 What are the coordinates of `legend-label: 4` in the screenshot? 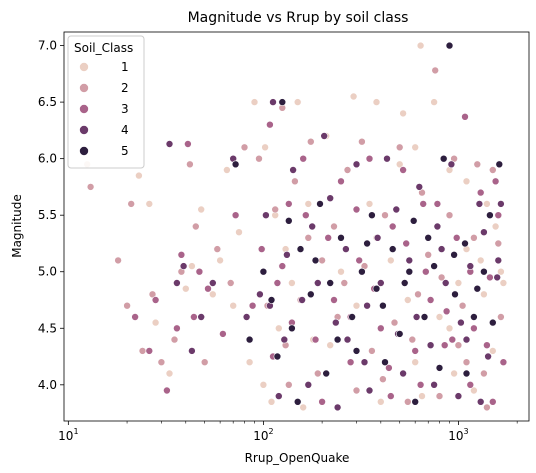 It's located at (125, 130).